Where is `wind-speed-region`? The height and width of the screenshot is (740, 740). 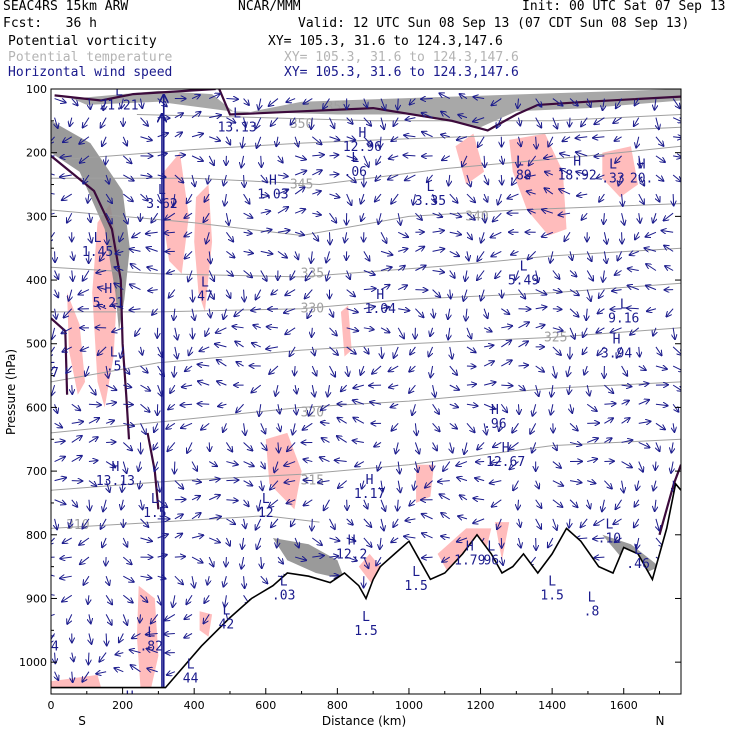 wind-speed-region is located at coordinates (76, 681).